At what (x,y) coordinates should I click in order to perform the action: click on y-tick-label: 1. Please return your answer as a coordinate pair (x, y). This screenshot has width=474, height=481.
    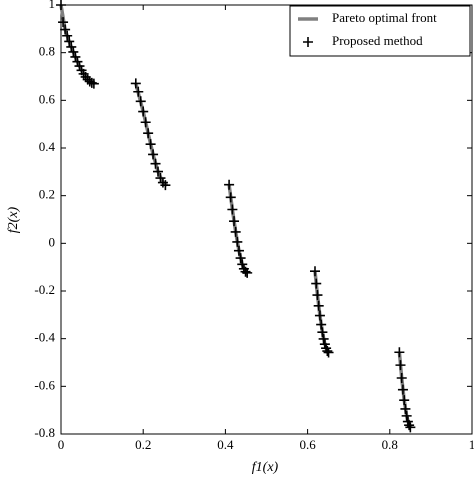
    Looking at the image, I should click on (52, 5).